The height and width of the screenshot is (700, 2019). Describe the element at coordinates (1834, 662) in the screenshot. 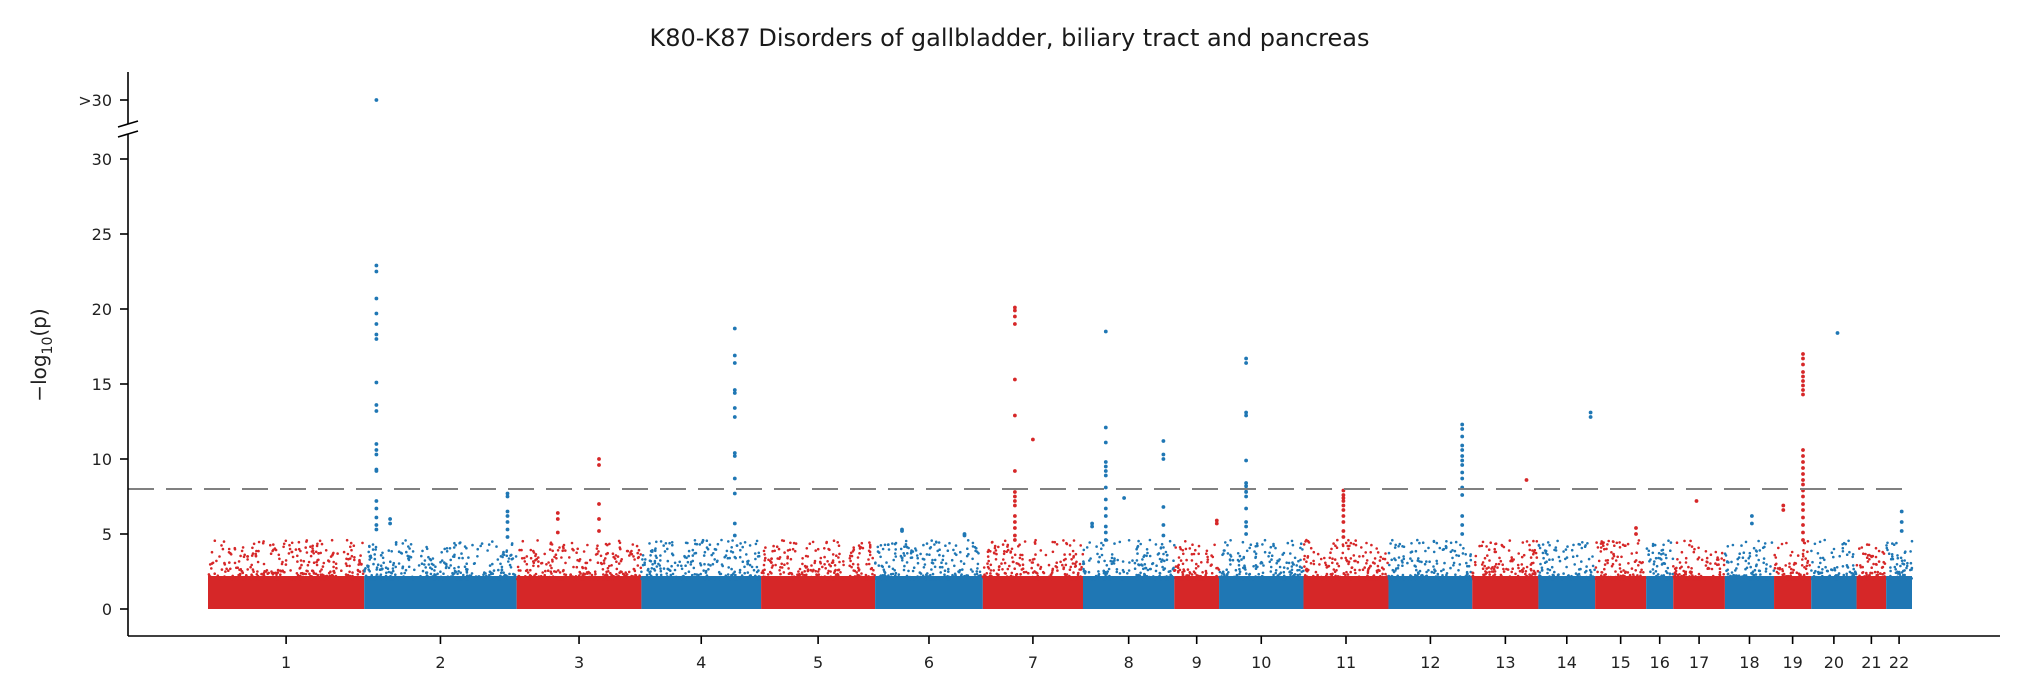

I see `x-tick-label-chr-20: 20` at that location.